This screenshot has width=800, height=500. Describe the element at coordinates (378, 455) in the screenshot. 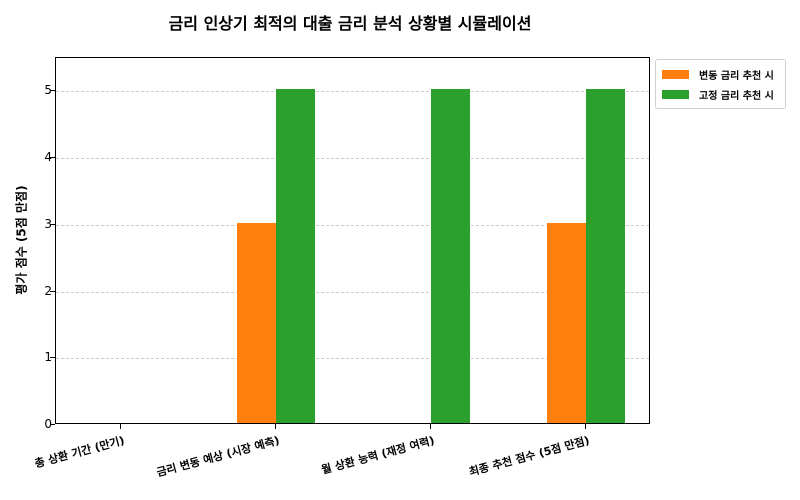

I see `x-tick-label: 월 상환 능력 (재정 여력)` at that location.